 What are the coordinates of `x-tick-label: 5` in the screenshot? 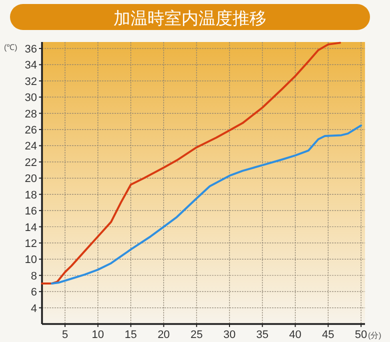 It's located at (65, 335).